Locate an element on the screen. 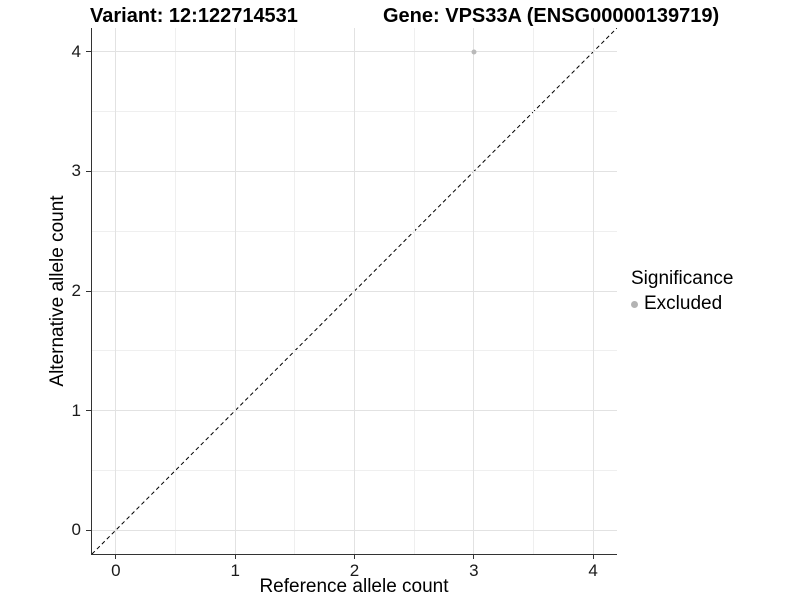  x-tick-label: 4 is located at coordinates (593, 570).